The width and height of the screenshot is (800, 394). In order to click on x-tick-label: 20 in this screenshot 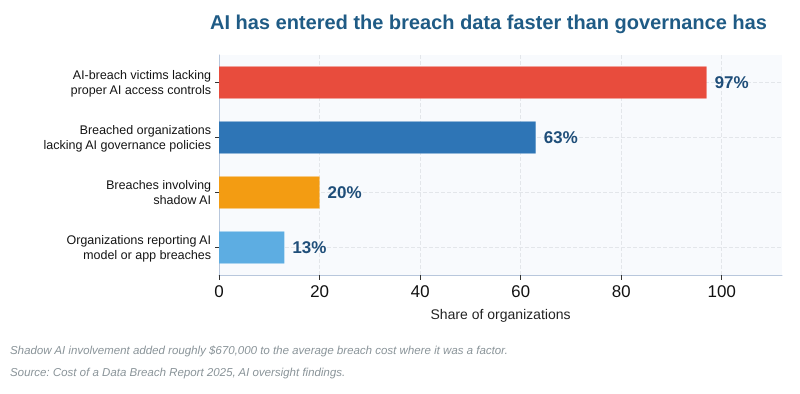, I will do `click(319, 291)`.